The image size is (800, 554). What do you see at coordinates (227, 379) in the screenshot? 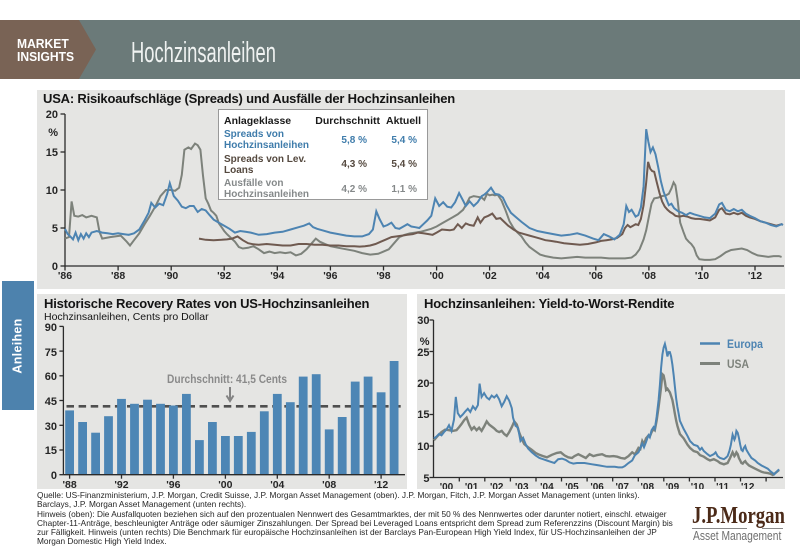
I see `svg-text: Durchschnitt: 41,5 Cents` at bounding box center [227, 379].